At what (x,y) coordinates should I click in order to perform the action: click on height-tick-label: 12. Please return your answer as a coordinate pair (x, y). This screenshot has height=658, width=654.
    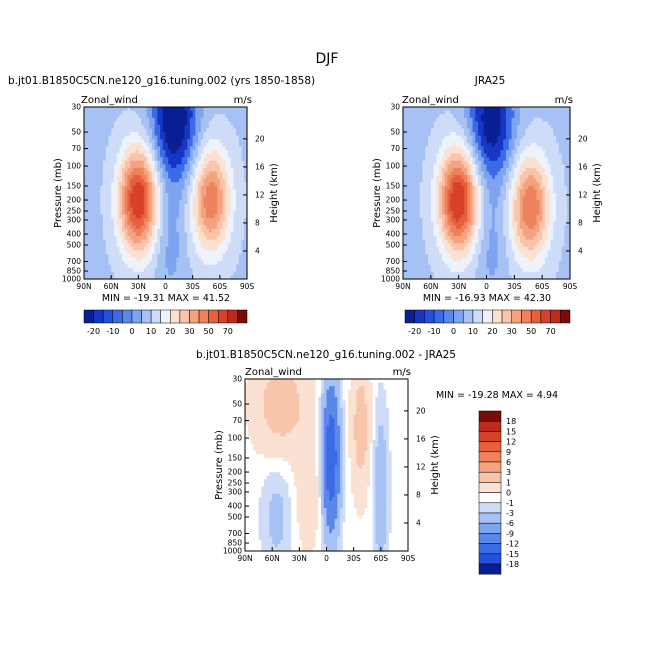
    Looking at the image, I should click on (260, 194).